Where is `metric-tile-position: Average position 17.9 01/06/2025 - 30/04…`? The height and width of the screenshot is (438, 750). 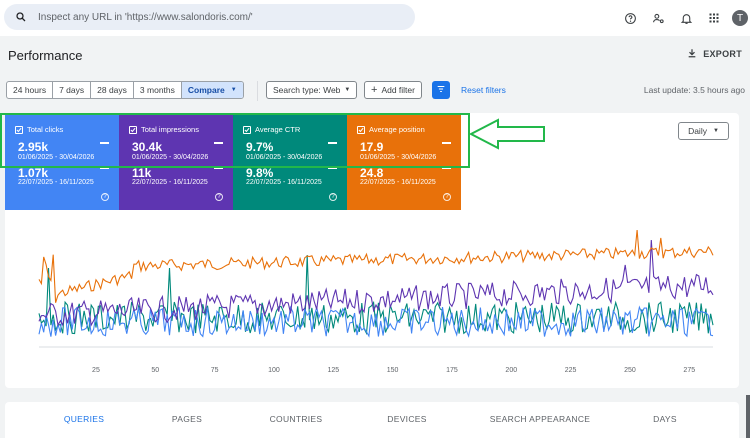 metric-tile-position: Average position 17.9 01/06/2025 - 30/04… is located at coordinates (404, 161).